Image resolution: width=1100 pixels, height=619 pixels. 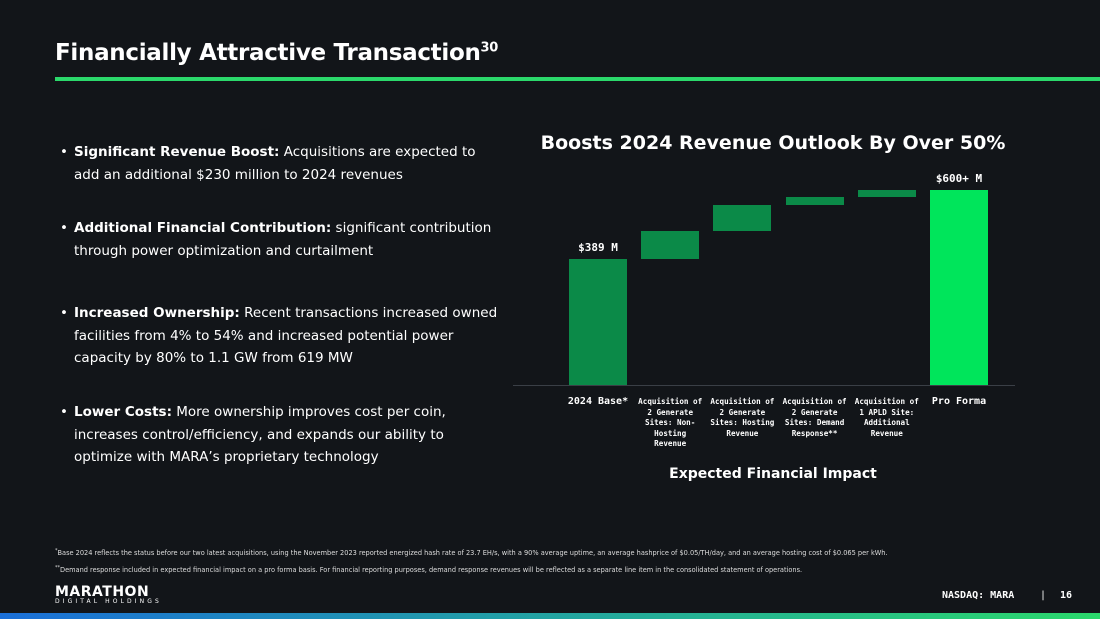 What do you see at coordinates (489, 48) in the screenshot?
I see `title-sup: 30` at bounding box center [489, 48].